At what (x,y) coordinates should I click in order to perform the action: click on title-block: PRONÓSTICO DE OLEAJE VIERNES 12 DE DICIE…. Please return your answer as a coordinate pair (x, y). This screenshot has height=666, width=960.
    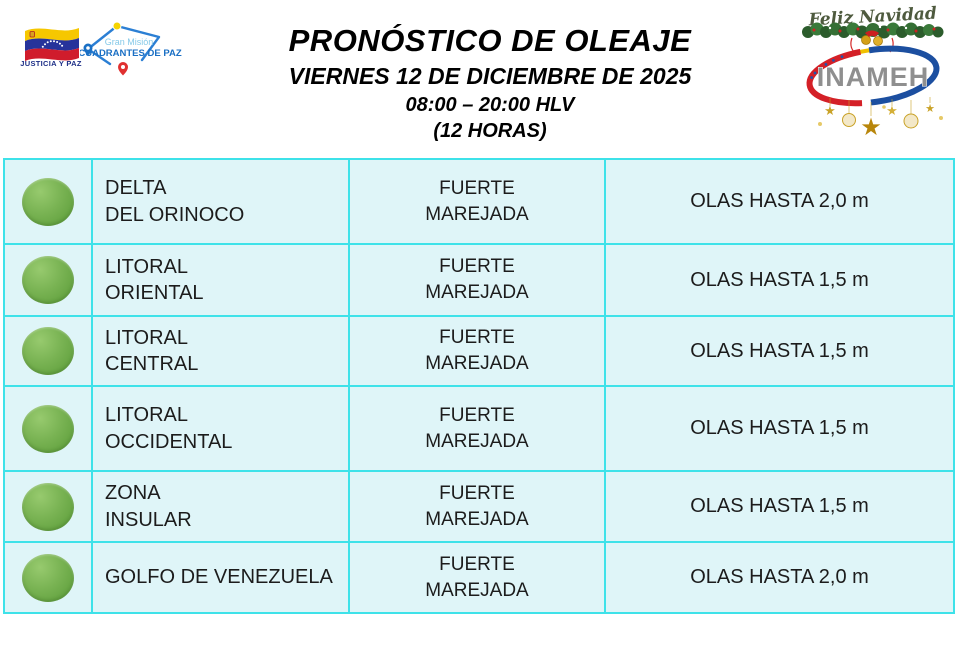
    Looking at the image, I should click on (490, 83).